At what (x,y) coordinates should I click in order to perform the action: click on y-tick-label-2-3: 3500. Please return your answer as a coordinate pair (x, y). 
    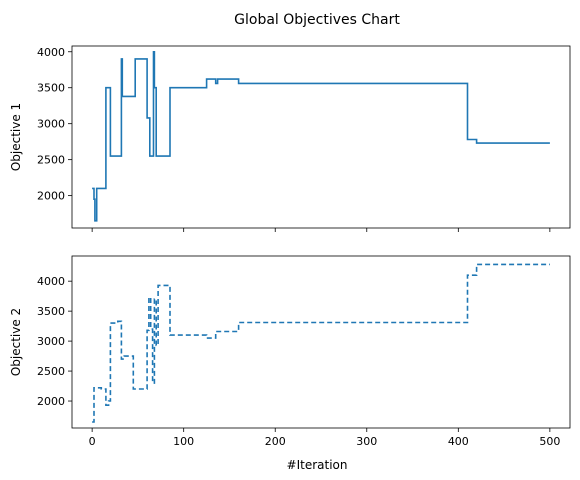
    Looking at the image, I should click on (51, 311).